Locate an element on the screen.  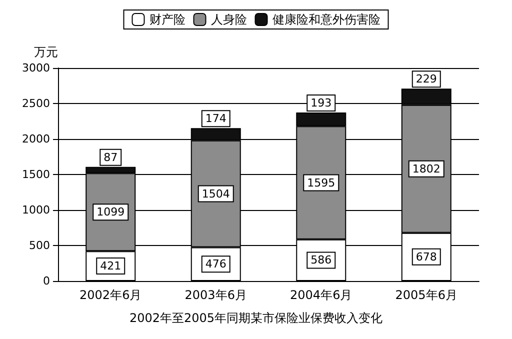
data-label: 229 is located at coordinates (426, 79).